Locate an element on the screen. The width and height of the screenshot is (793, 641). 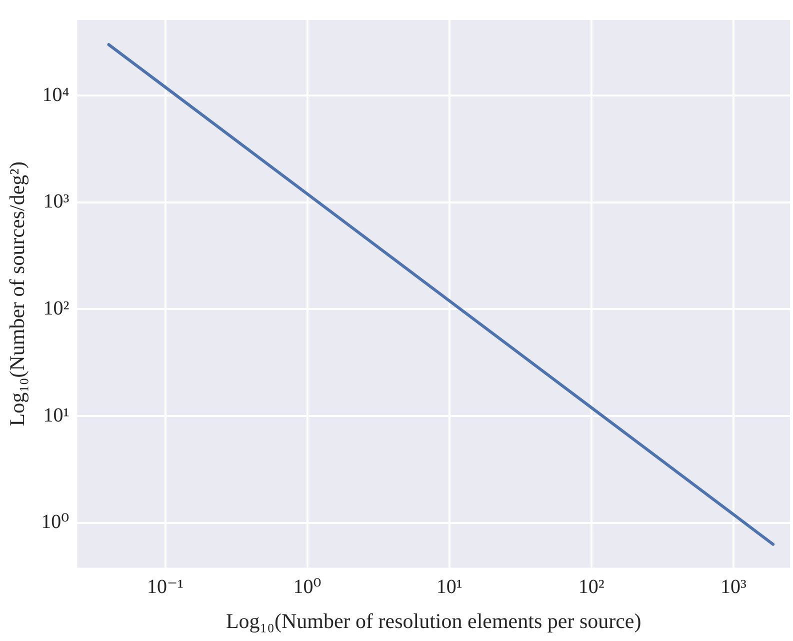
y-tick-label: 10⁰ is located at coordinates (55, 522).